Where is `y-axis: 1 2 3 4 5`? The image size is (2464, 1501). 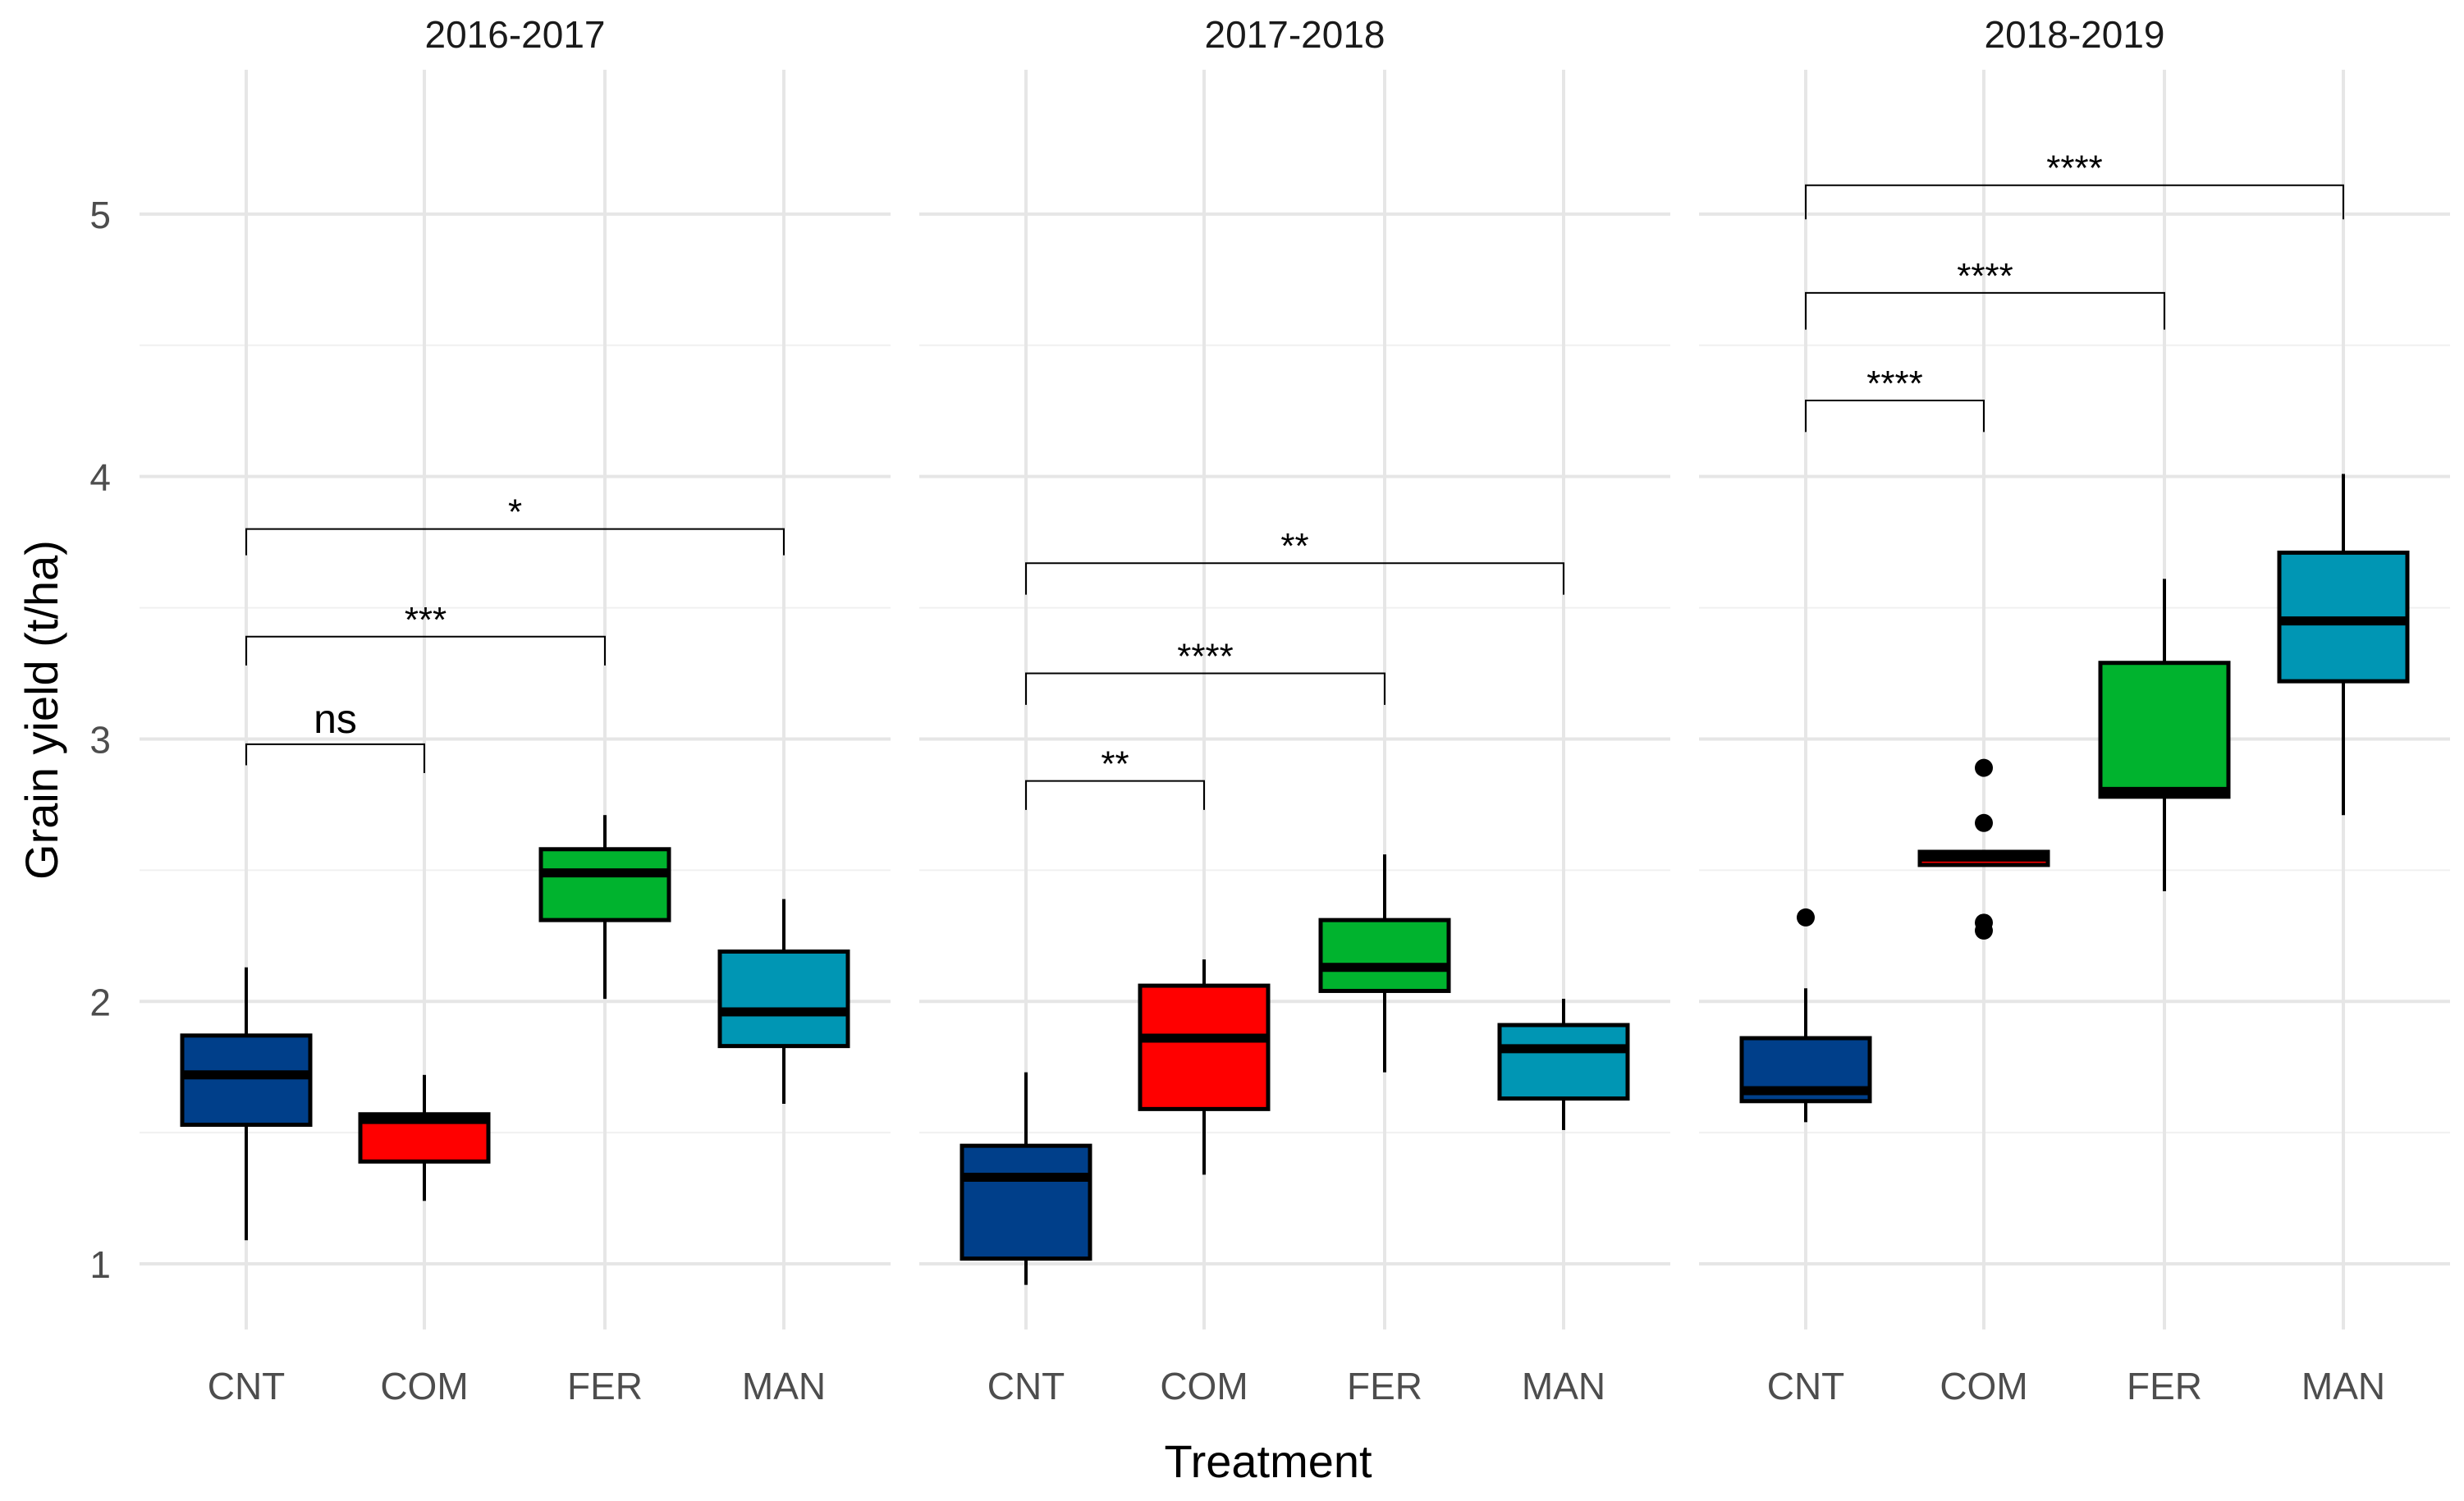 y-axis: 1 2 3 4 5 is located at coordinates (100, 740).